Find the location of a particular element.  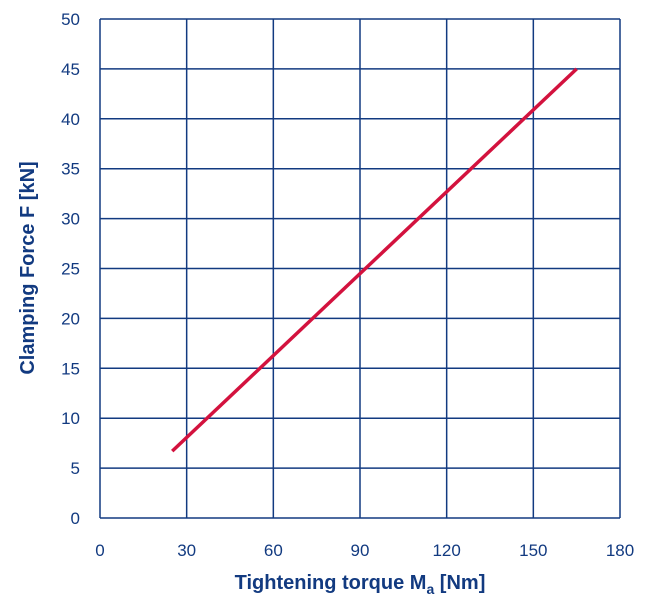

y-tick-label: 0 is located at coordinates (75, 518).